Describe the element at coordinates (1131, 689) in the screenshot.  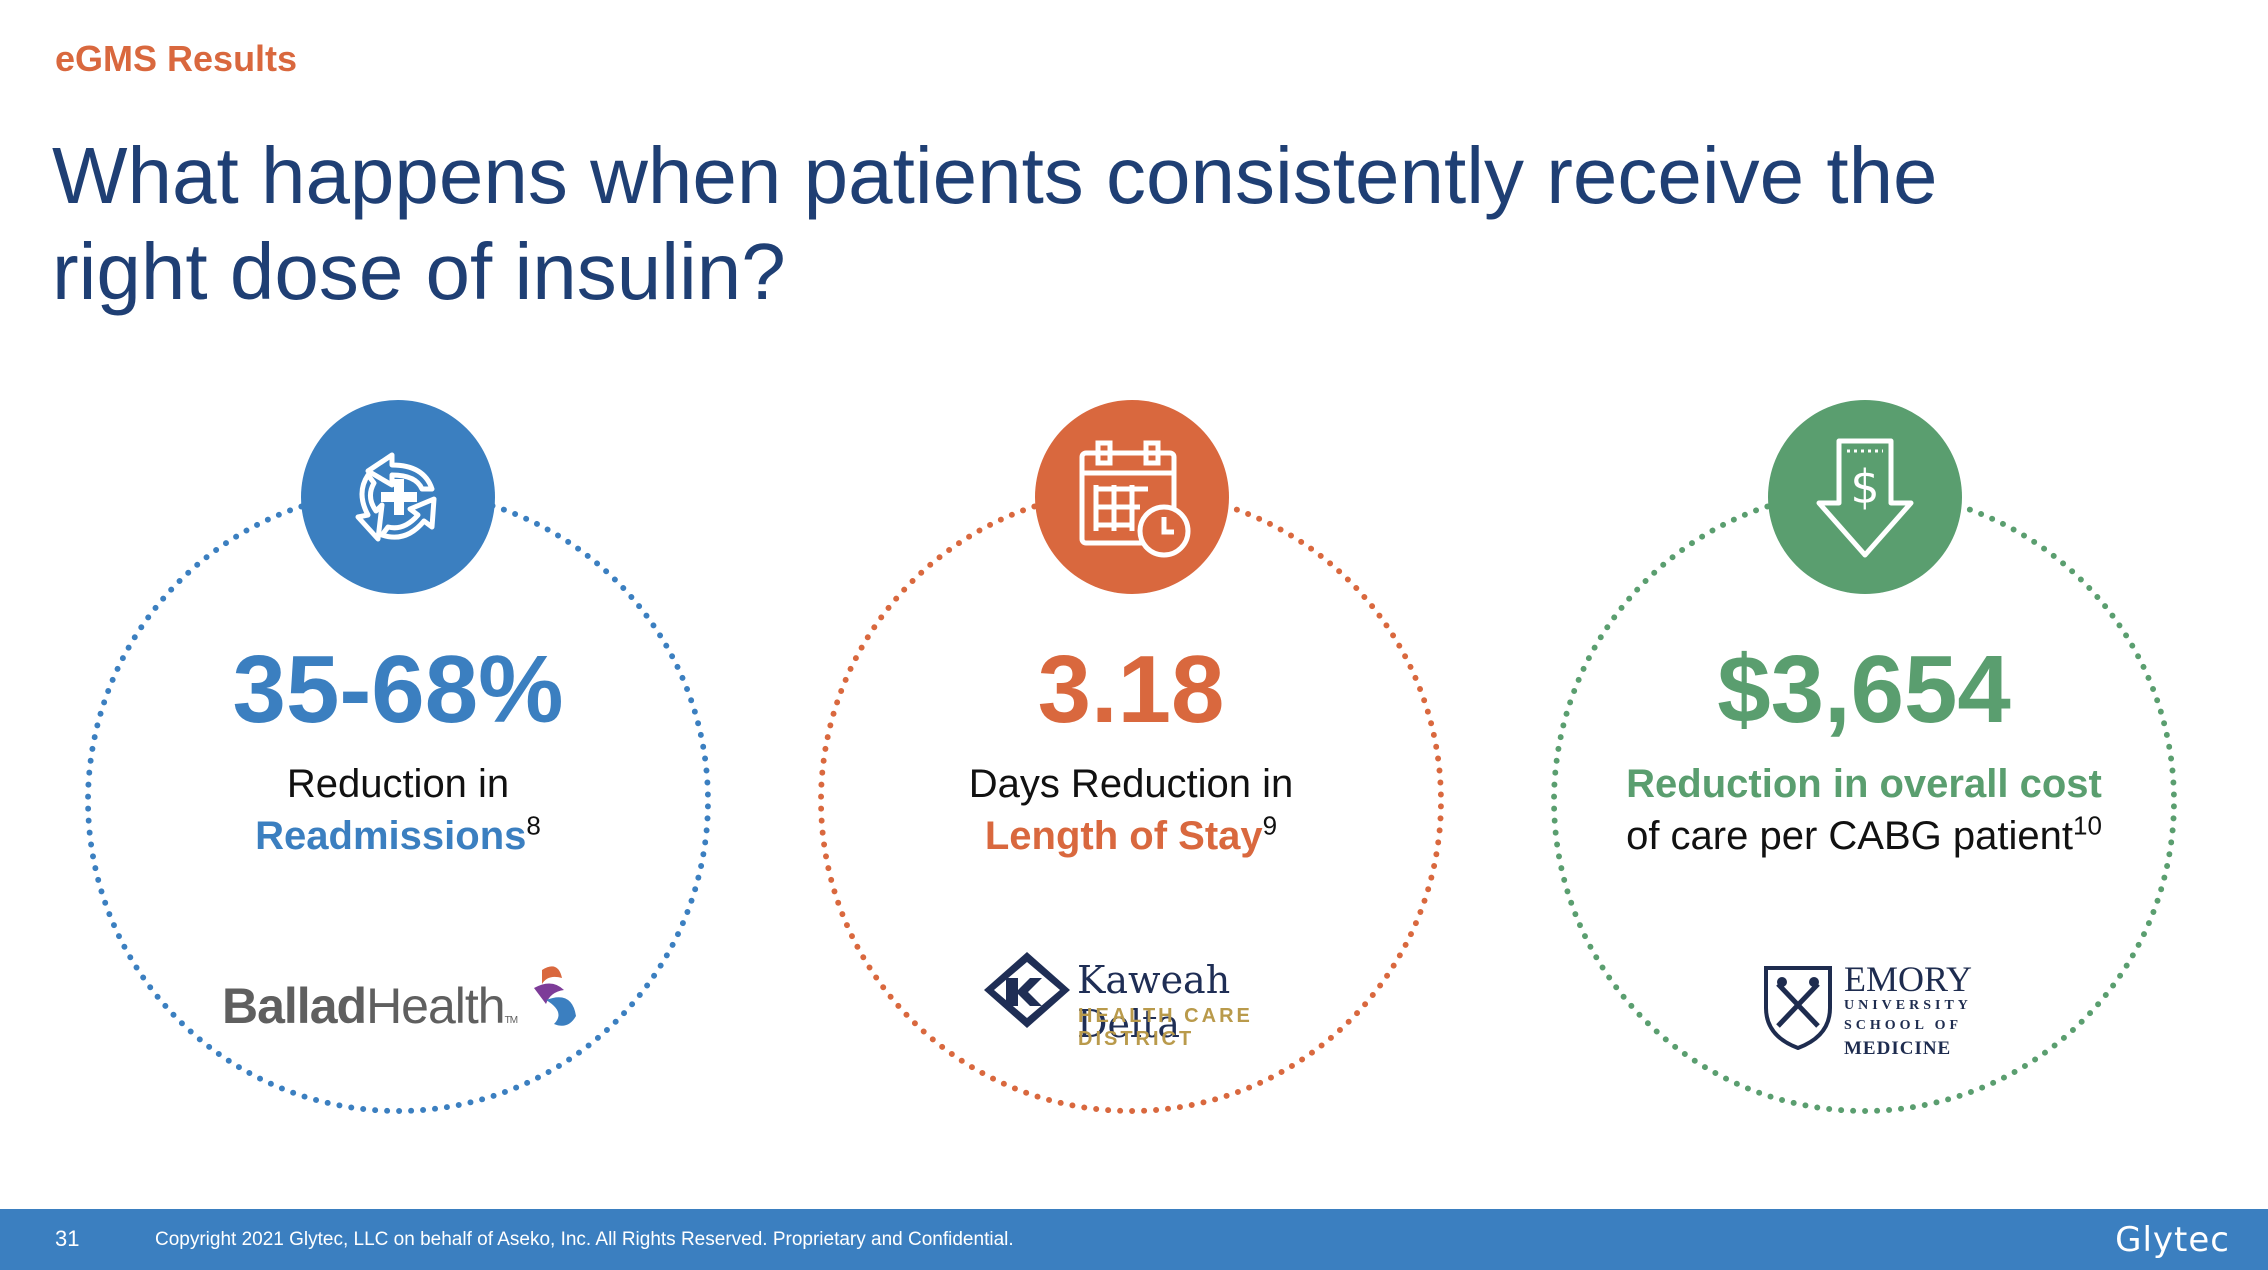
I see `stat-length-of-stay: 3.18` at that location.